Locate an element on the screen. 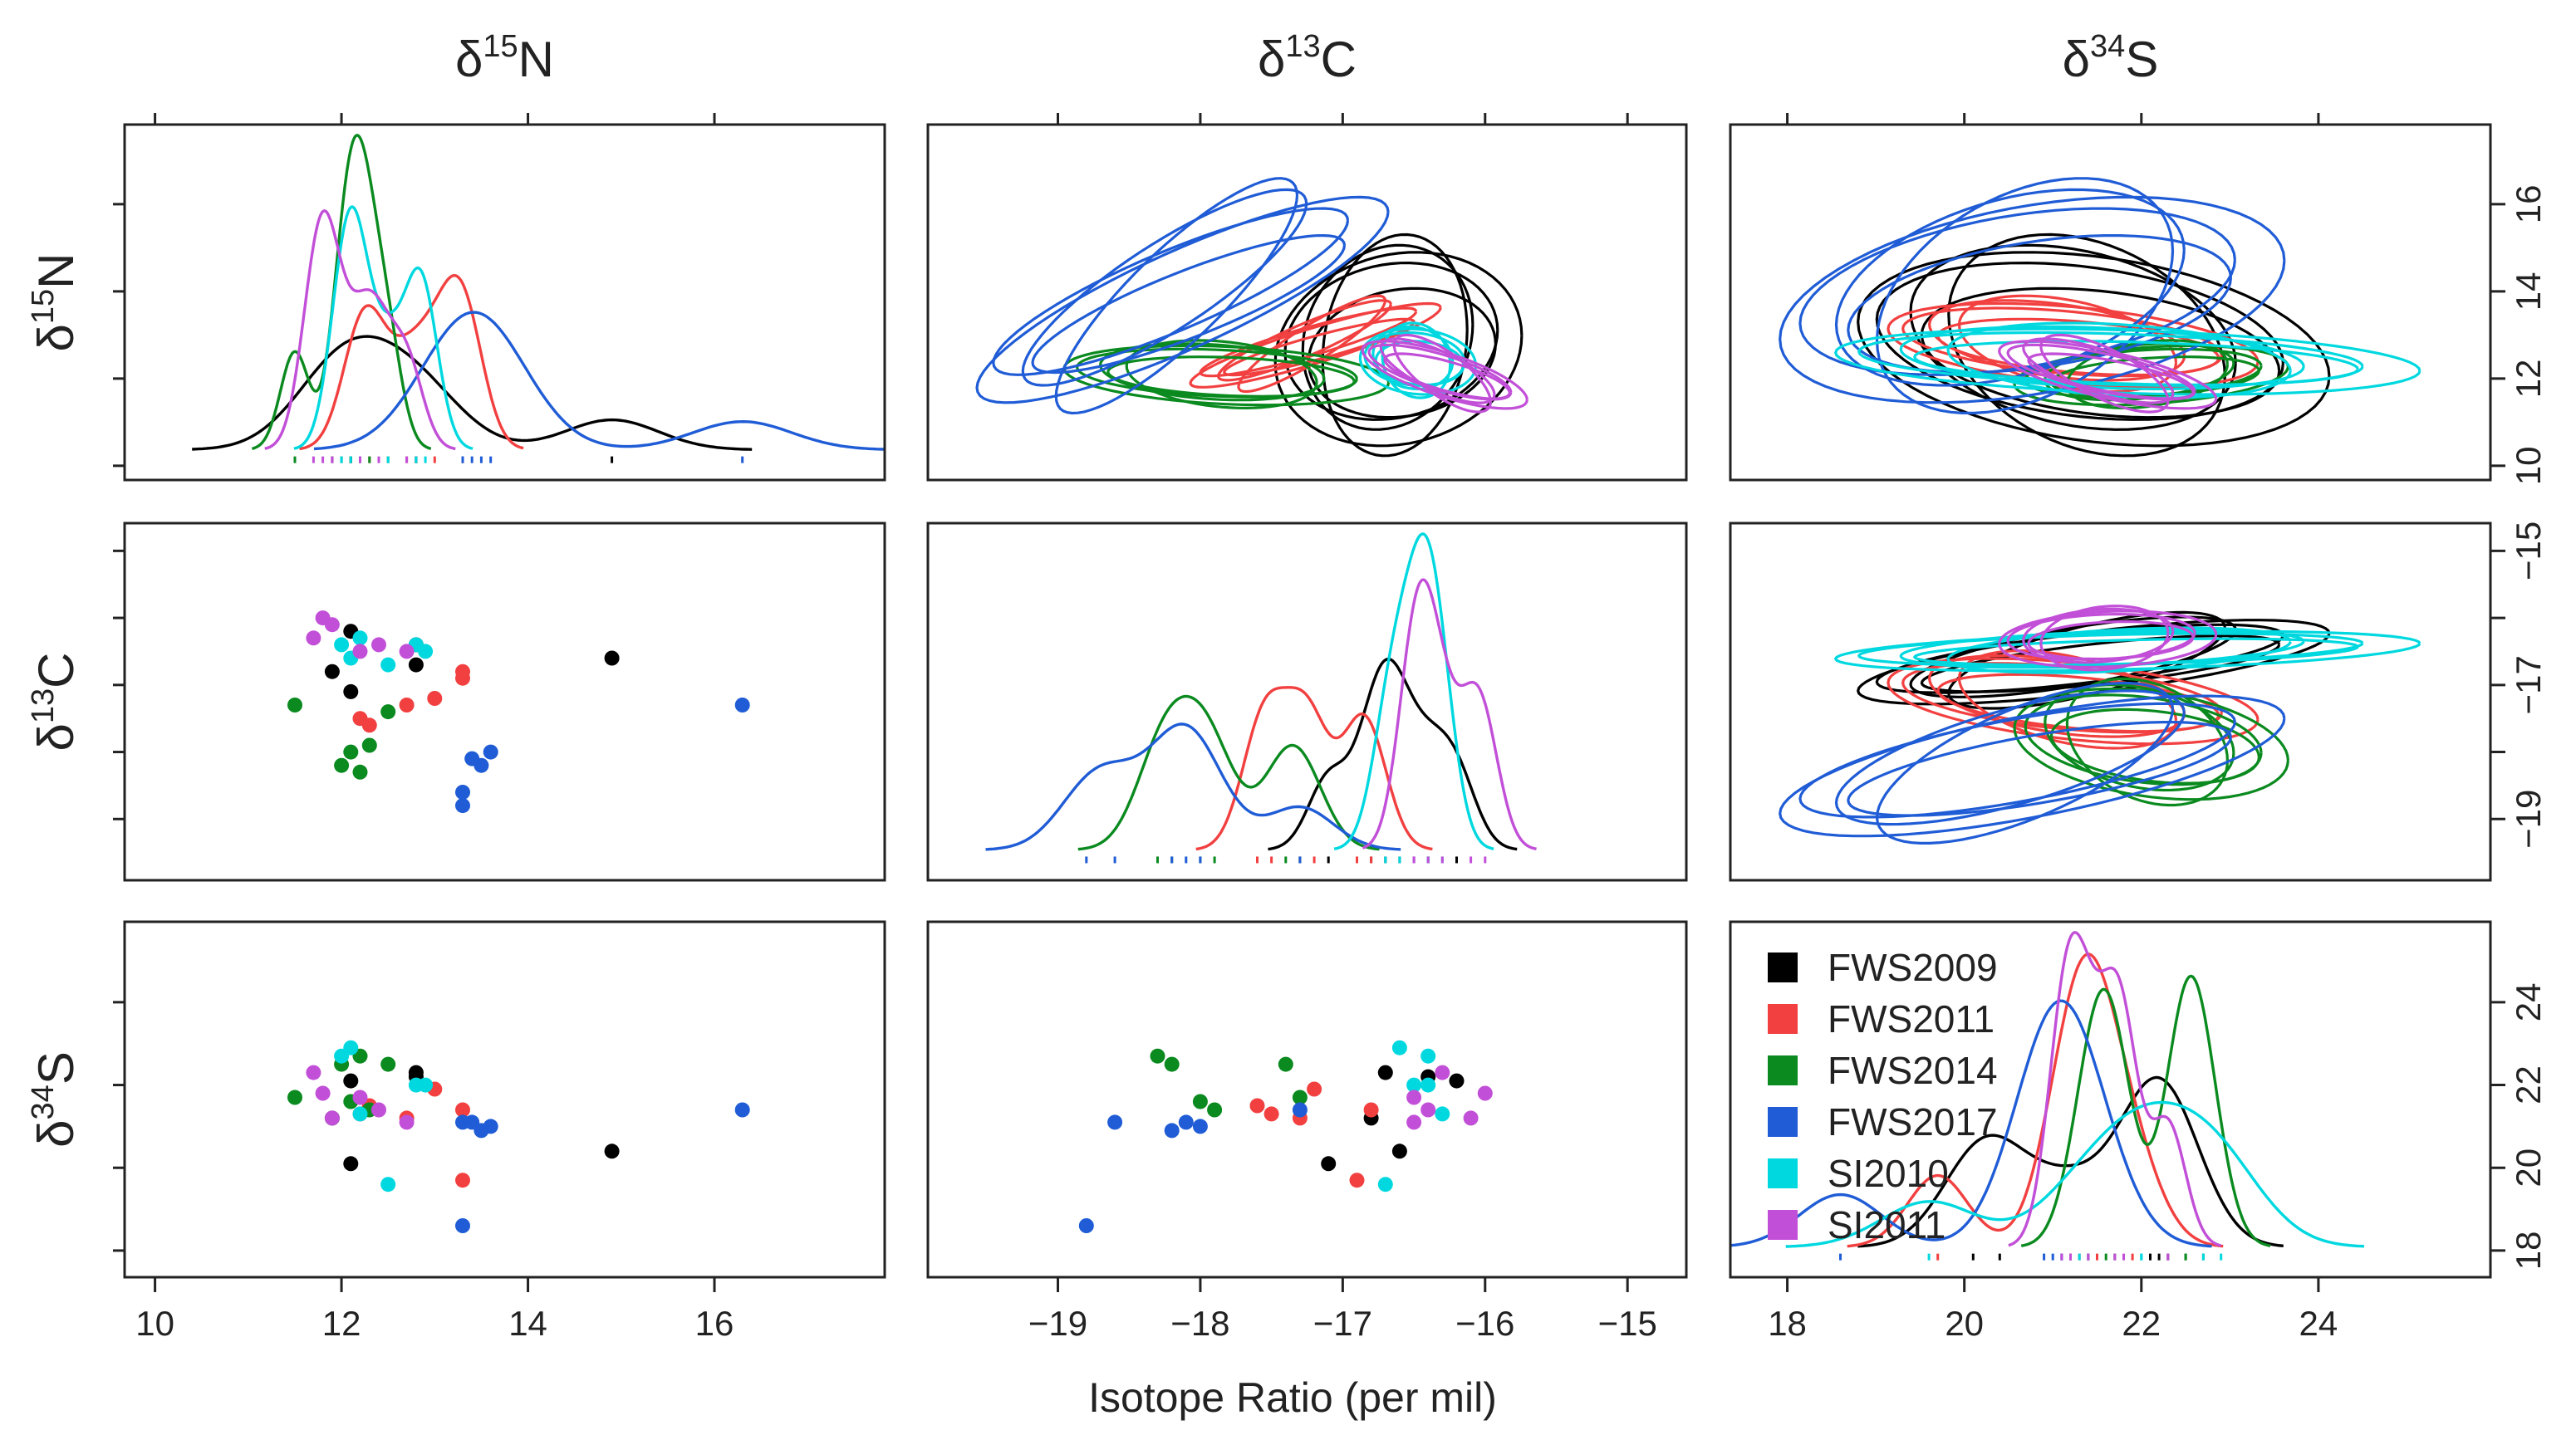  x-tick-label: 12 is located at coordinates (341, 1323).